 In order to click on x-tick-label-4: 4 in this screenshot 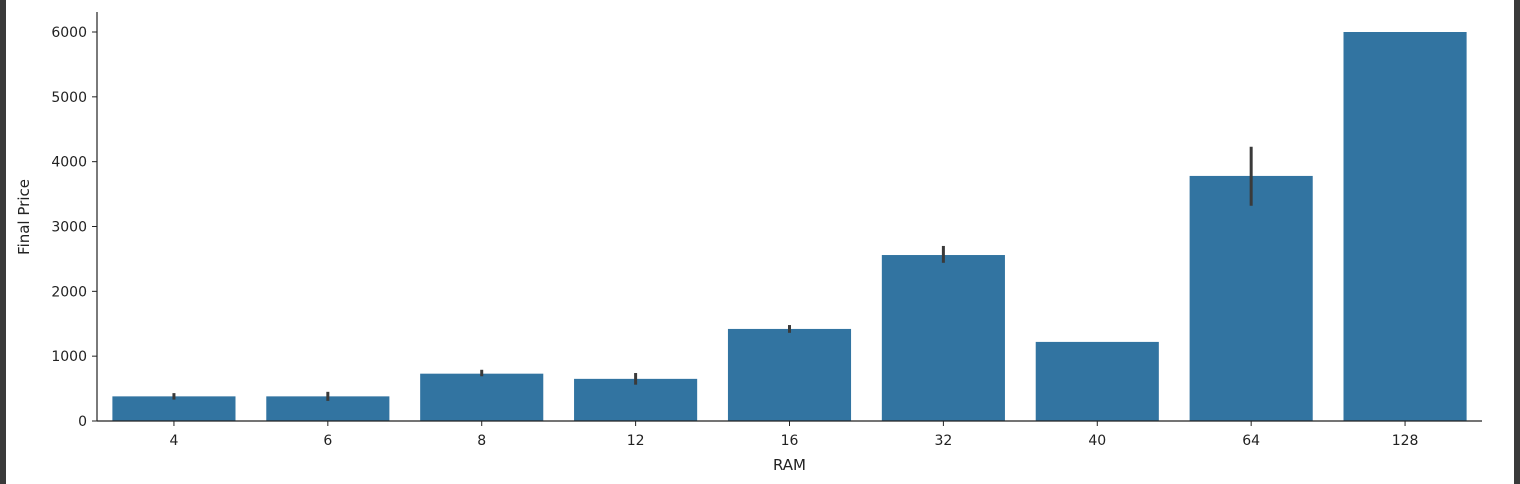, I will do `click(173, 441)`.